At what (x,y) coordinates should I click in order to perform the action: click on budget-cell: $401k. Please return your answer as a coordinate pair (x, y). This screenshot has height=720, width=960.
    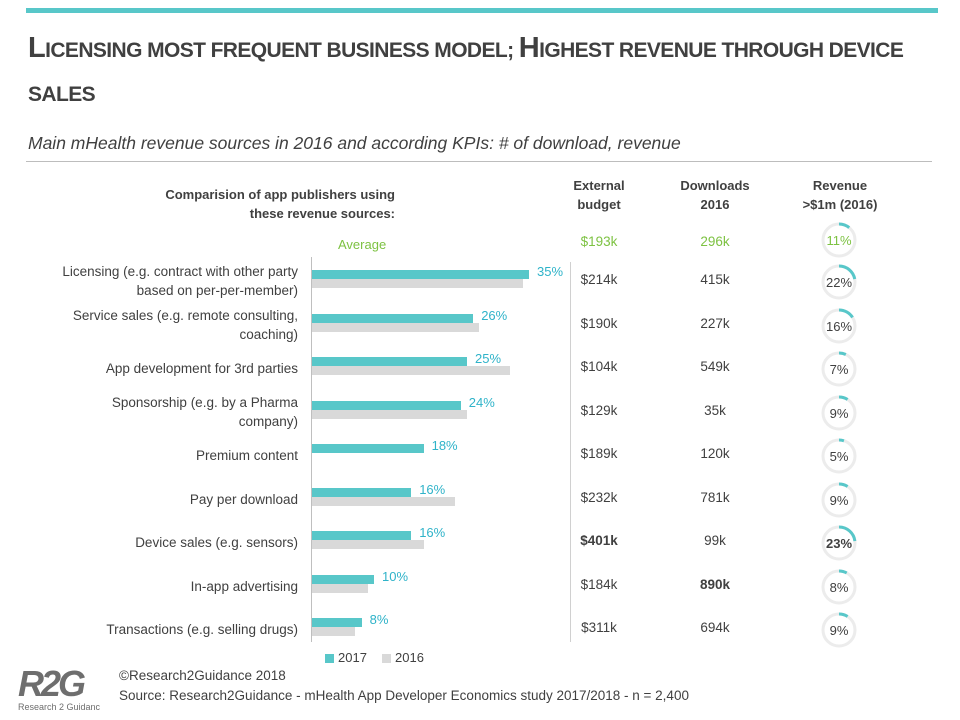
    Looking at the image, I should click on (599, 540).